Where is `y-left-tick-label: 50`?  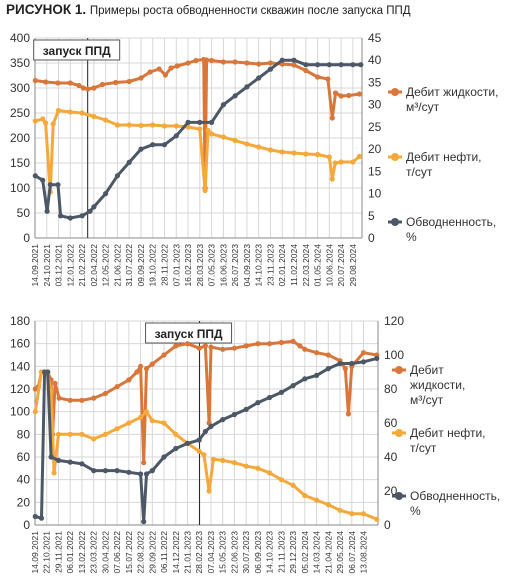
y-left-tick-label: 50 is located at coordinates (24, 213).